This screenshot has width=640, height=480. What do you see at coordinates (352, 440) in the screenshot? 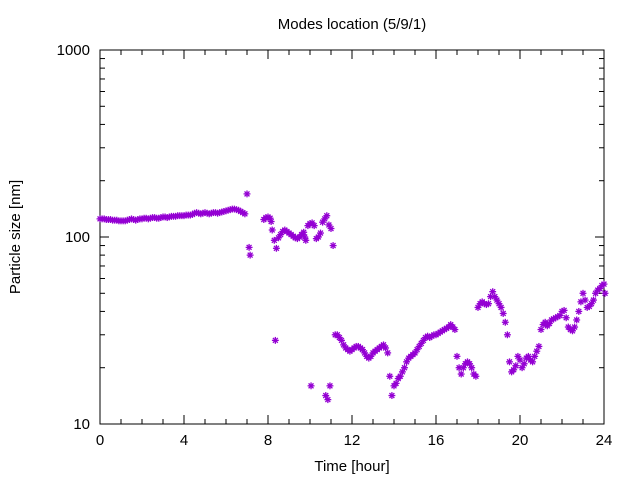
I see `x-tick-label: 12` at bounding box center [352, 440].